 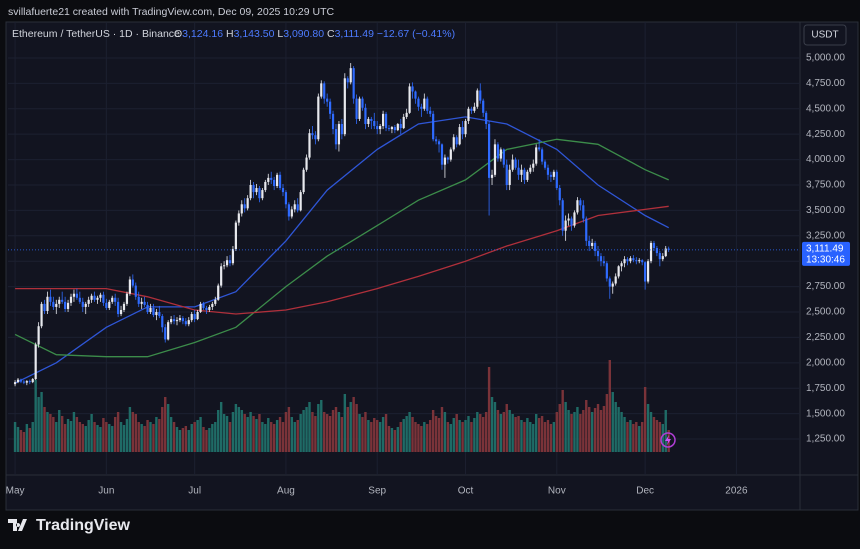 I want to click on alert-bolt, so click(x=668, y=440).